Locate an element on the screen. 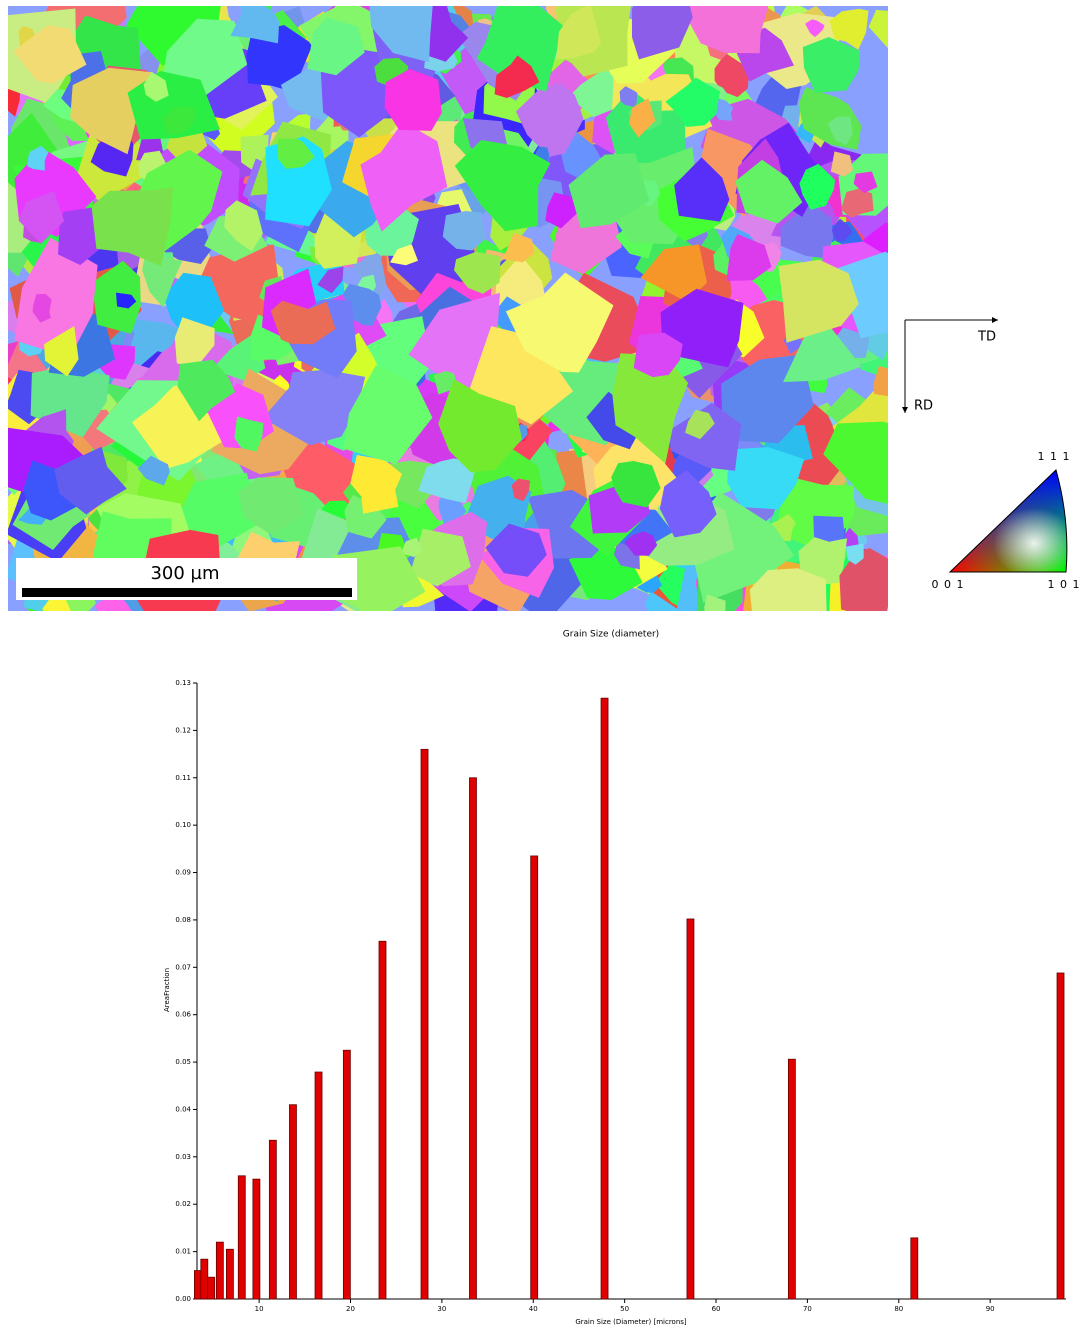 The height and width of the screenshot is (1330, 1082). y-tick-label: 0.10 is located at coordinates (183, 825).